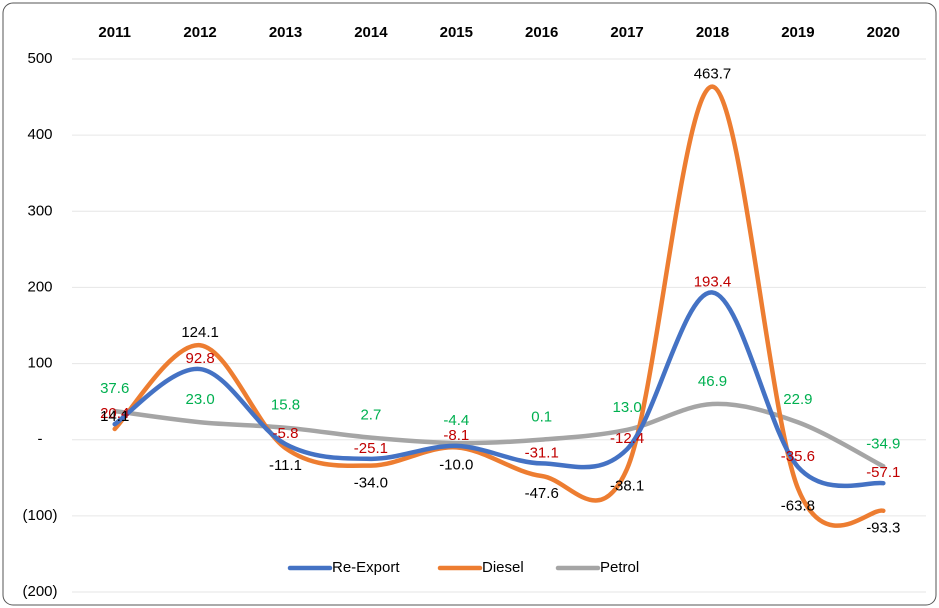 Image resolution: width=939 pixels, height=608 pixels. I want to click on data-label: -5.8, so click(286, 433).